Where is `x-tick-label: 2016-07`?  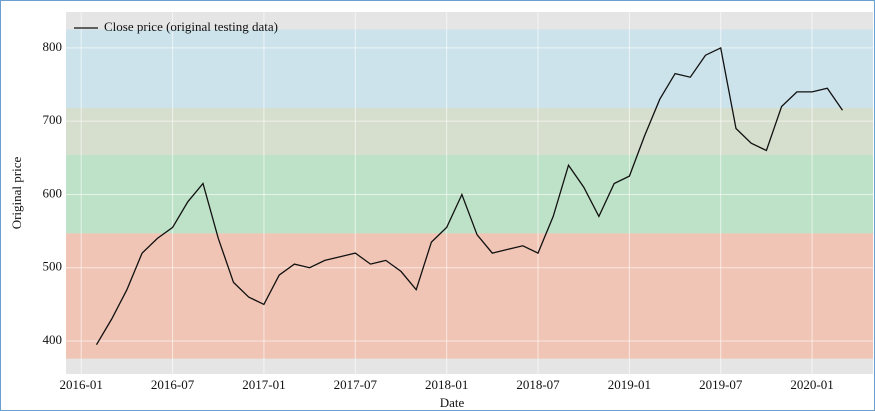 x-tick-label: 2016-07 is located at coordinates (173, 384).